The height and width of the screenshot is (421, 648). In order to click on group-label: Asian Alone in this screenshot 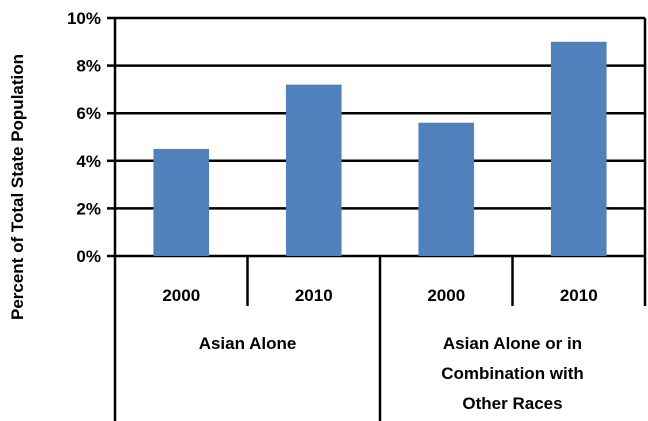, I will do `click(248, 343)`.